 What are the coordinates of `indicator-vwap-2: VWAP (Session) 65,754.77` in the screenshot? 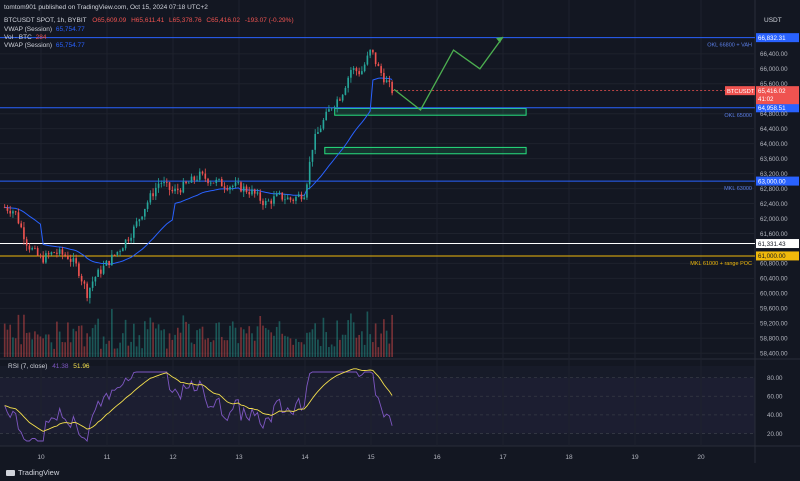 It's located at (44, 45).